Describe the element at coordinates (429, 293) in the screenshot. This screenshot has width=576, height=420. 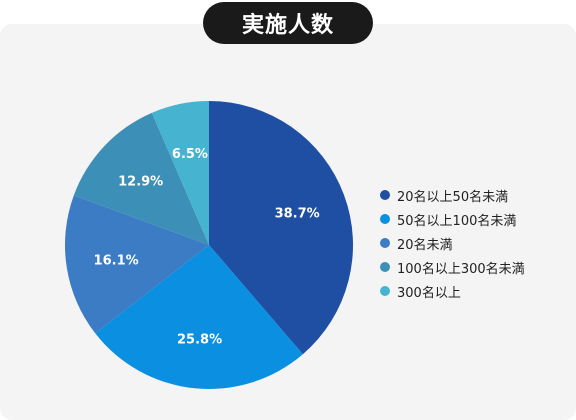
I see `legend-label-4: 300名以上` at that location.